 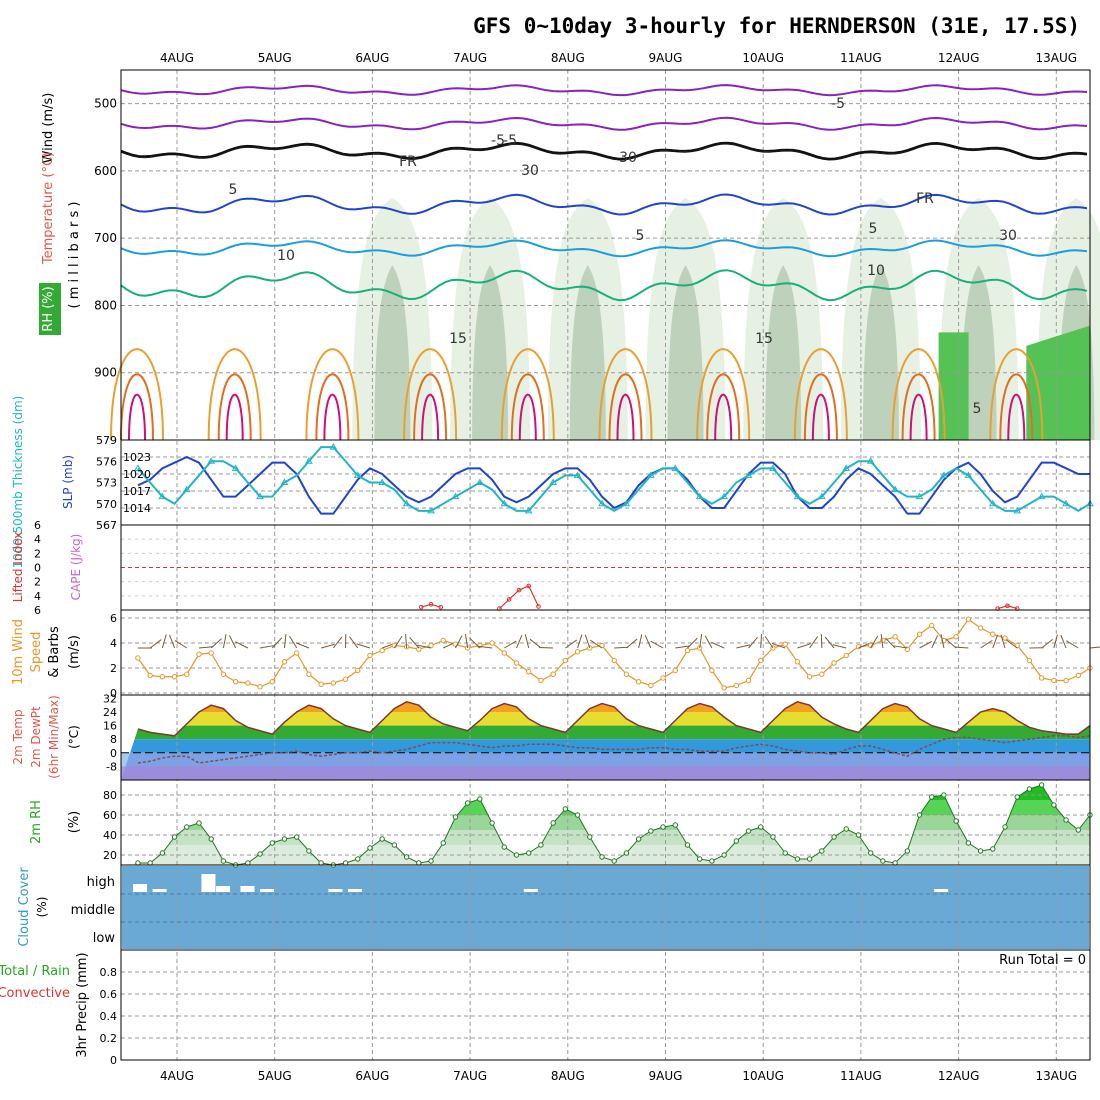 What do you see at coordinates (37, 539) in the screenshot?
I see `li-tick-label: 4` at bounding box center [37, 539].